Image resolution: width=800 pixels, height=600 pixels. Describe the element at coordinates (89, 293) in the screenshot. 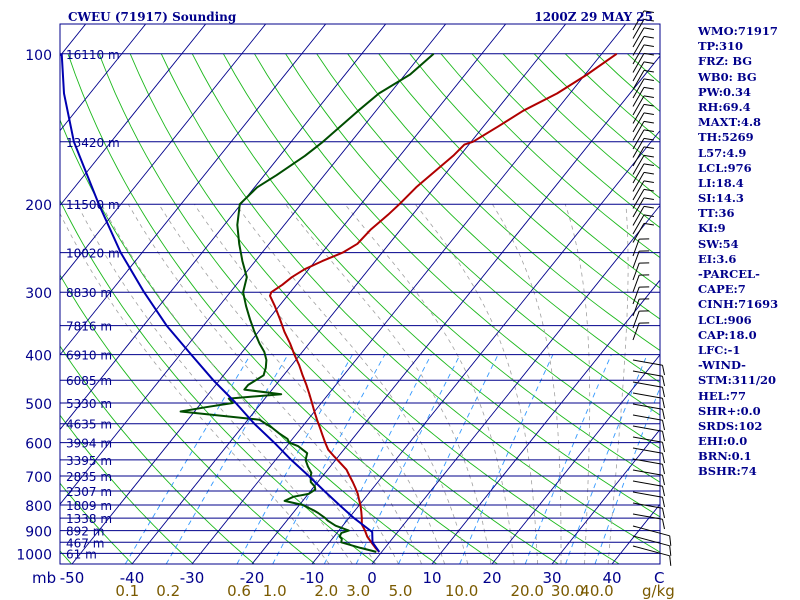

I see `height-label: 8830 m` at that location.